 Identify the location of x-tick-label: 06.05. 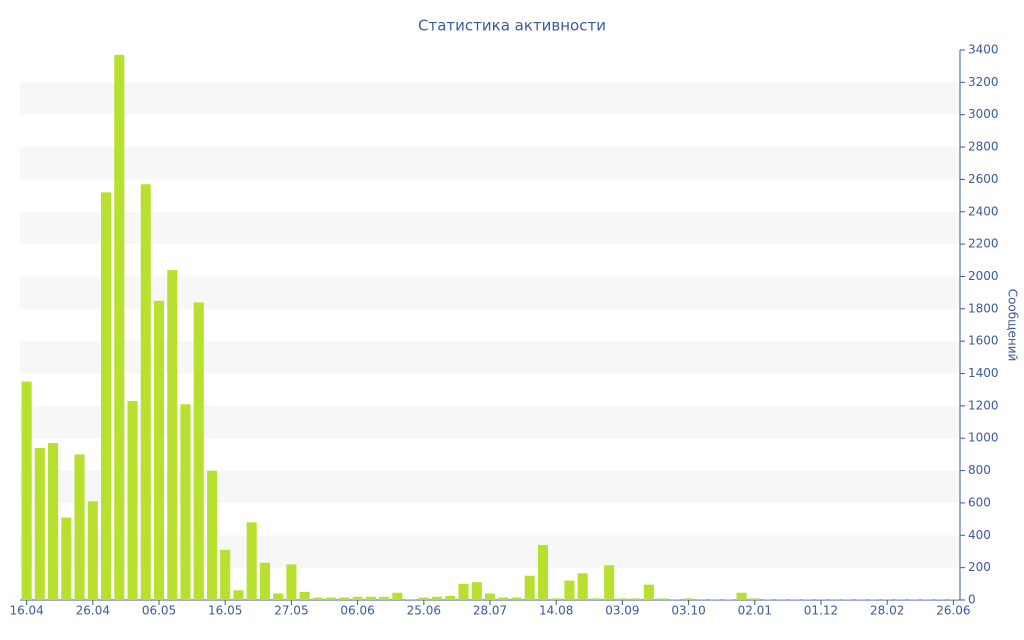
(159, 611).